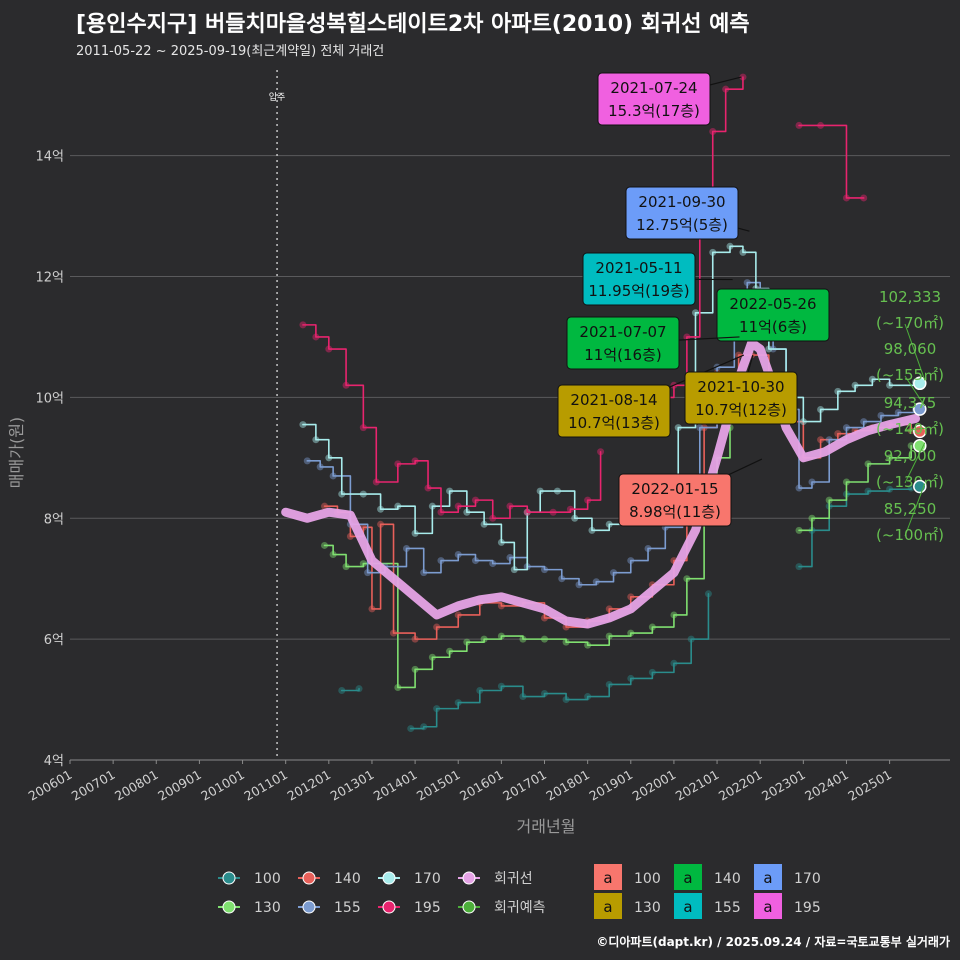 The height and width of the screenshot is (960, 960). I want to click on annotation-date: 2022-05-26, so click(772, 304).